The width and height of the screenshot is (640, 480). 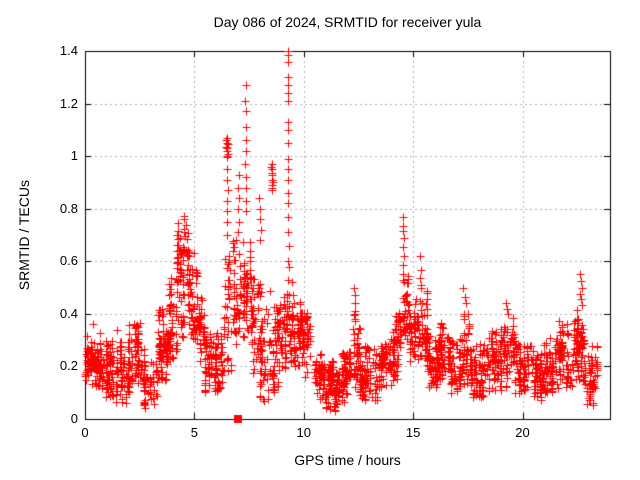 I want to click on y-axis-label-wrap: SRMTID / TECUs, so click(x=24, y=235).